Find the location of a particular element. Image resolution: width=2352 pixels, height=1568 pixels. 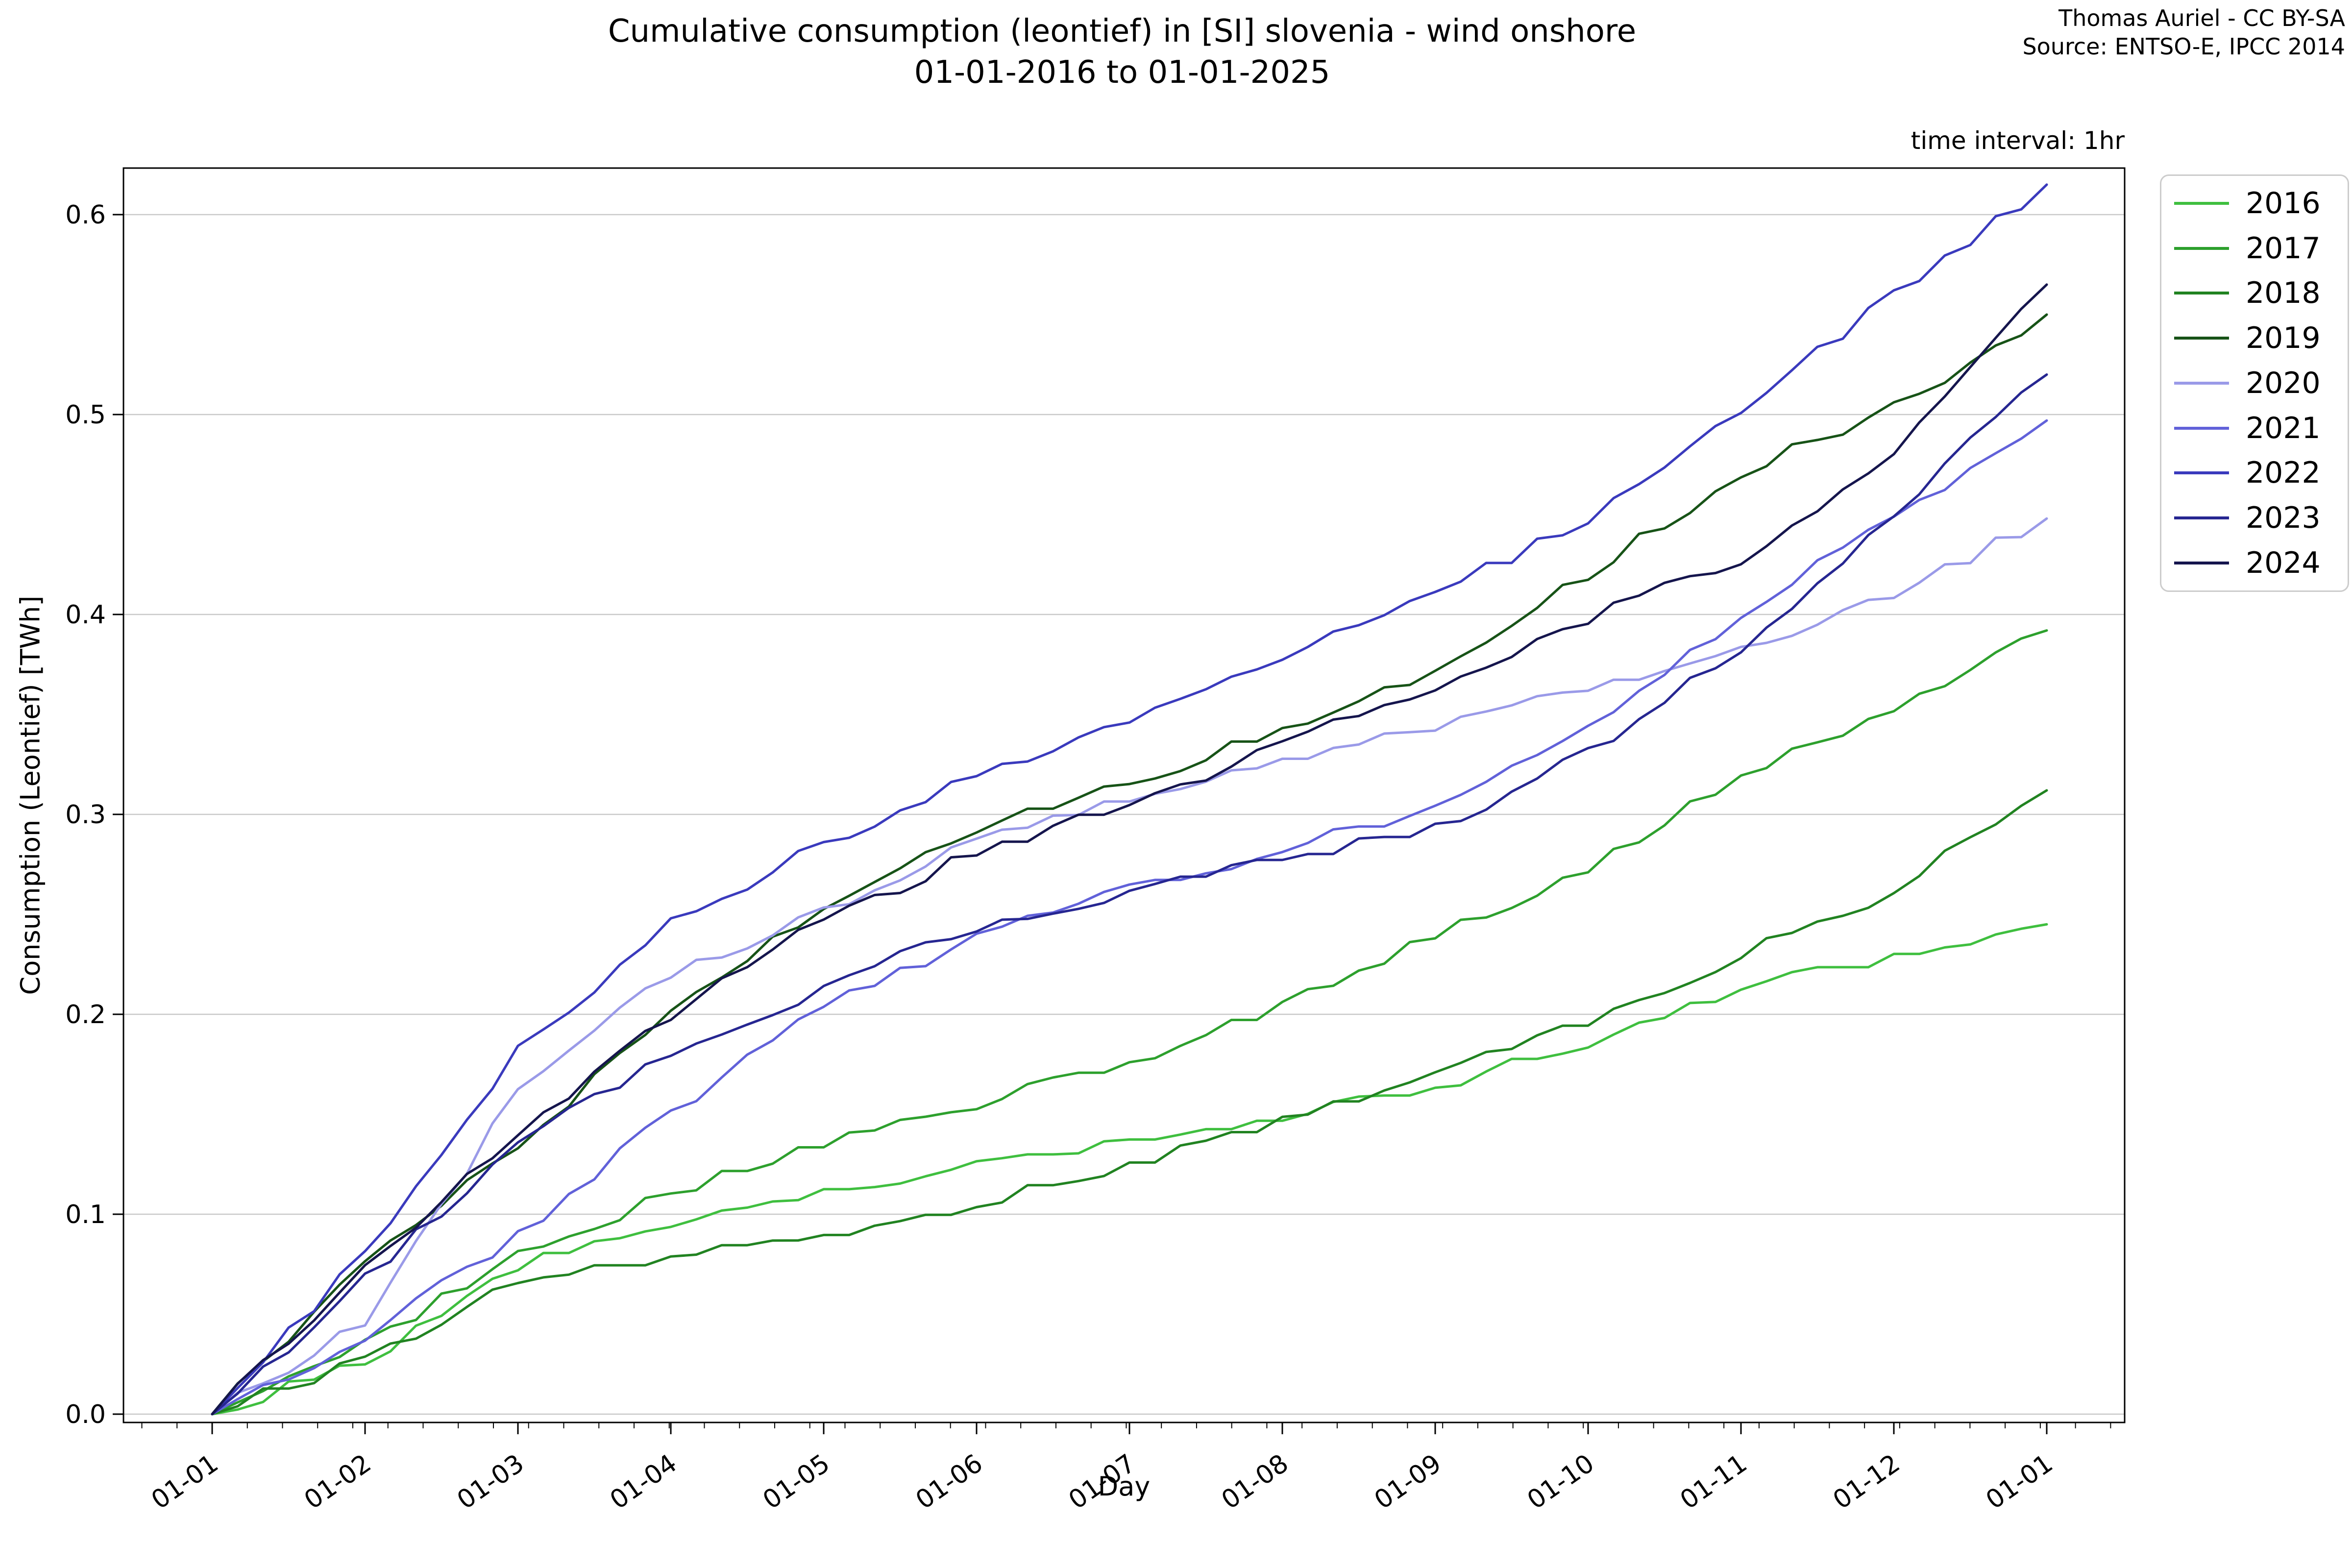

legend: 2016 2017 2018 2019 2020 2021 2022 2023 2024 is located at coordinates (2254, 383).